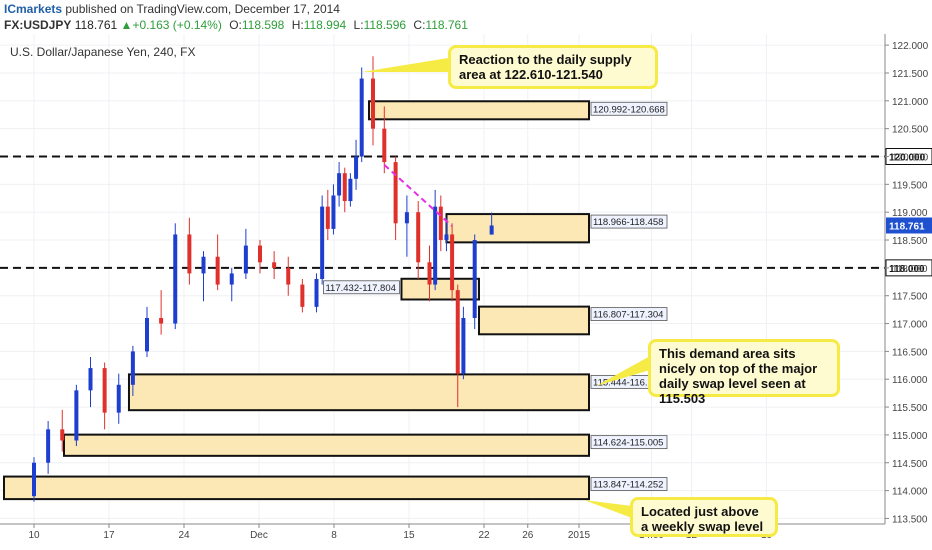  Describe the element at coordinates (910, 102) in the screenshot. I see `y-tick-label: 121.000` at that location.